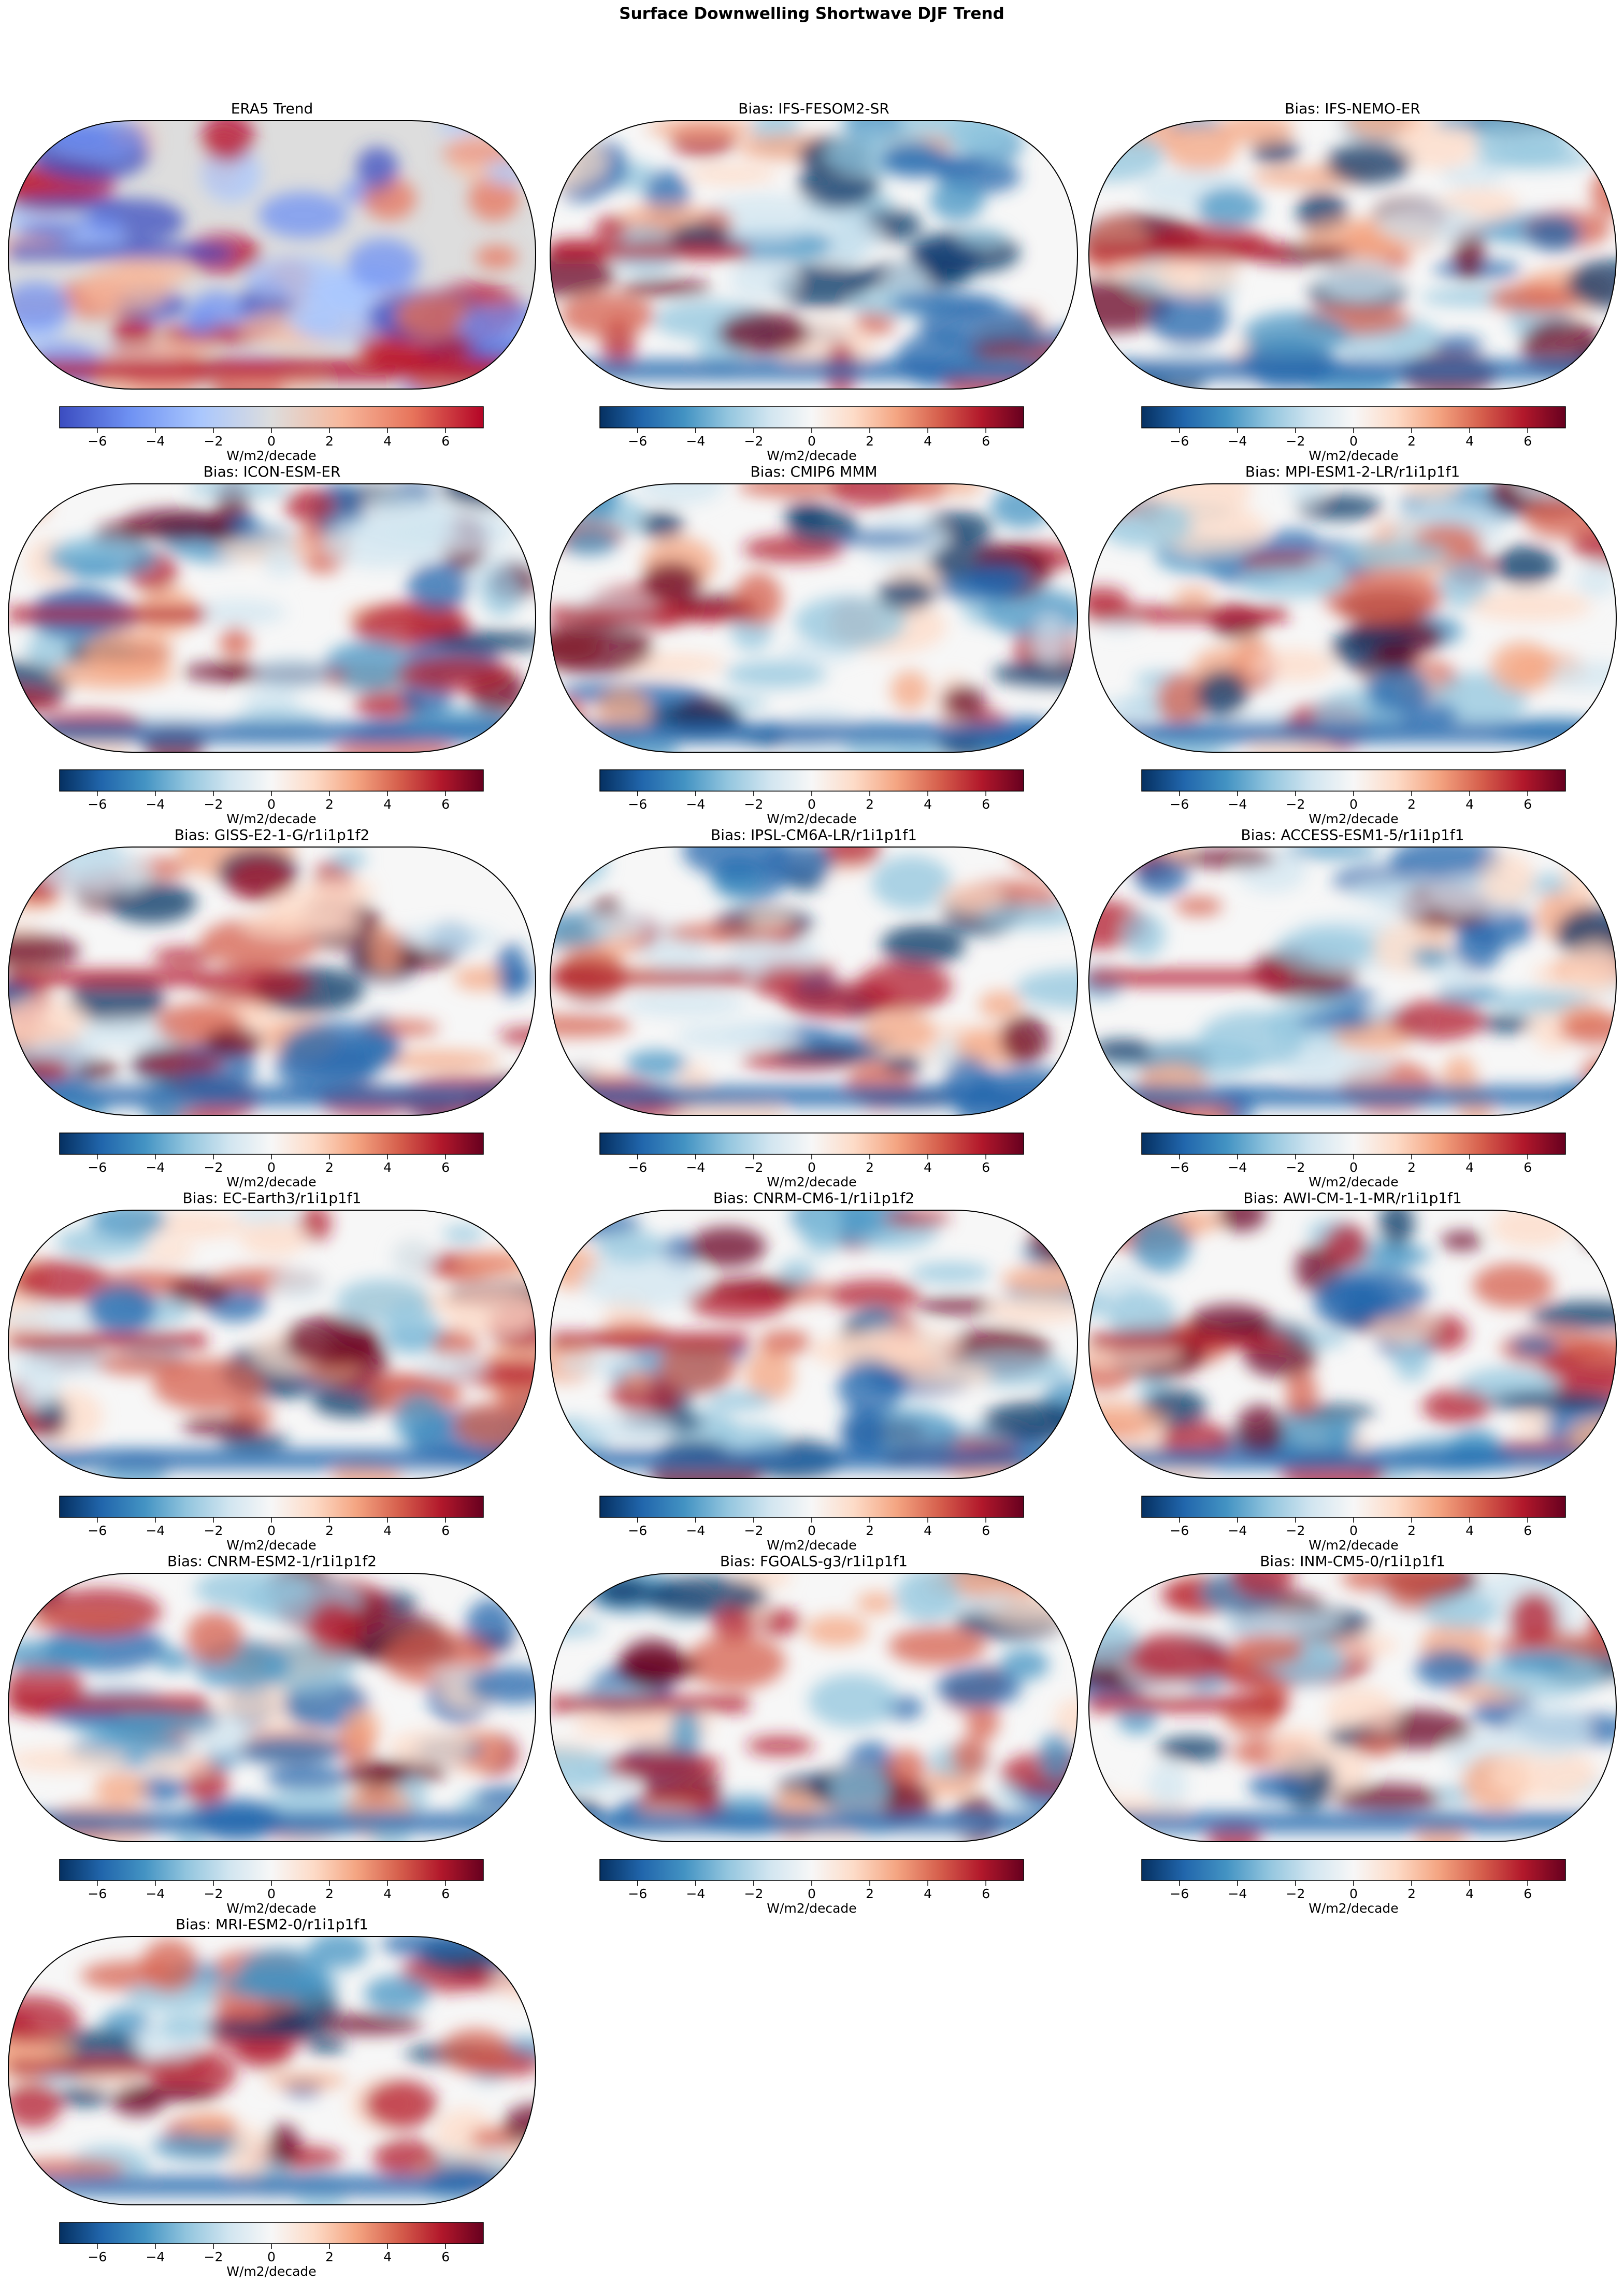  I want to click on panel-title: Bias: CNRM-ESM2-1/r1i1p1f2, so click(272, 1561).